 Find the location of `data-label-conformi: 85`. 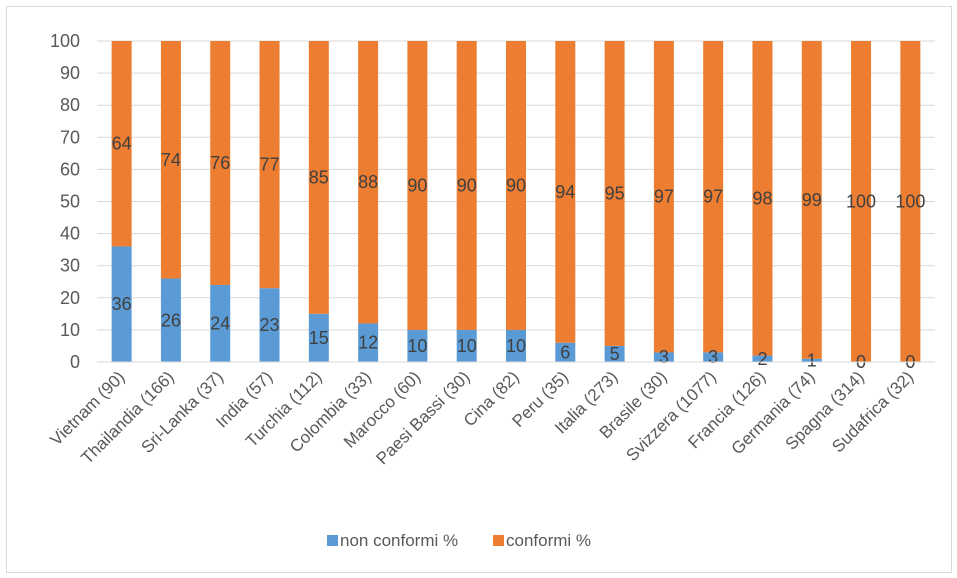

data-label-conformi: 85 is located at coordinates (319, 177).